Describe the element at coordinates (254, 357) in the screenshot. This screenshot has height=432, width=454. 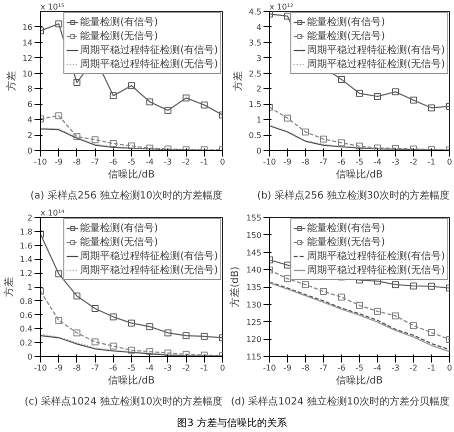
I see `y-tick-label: 115` at that location.